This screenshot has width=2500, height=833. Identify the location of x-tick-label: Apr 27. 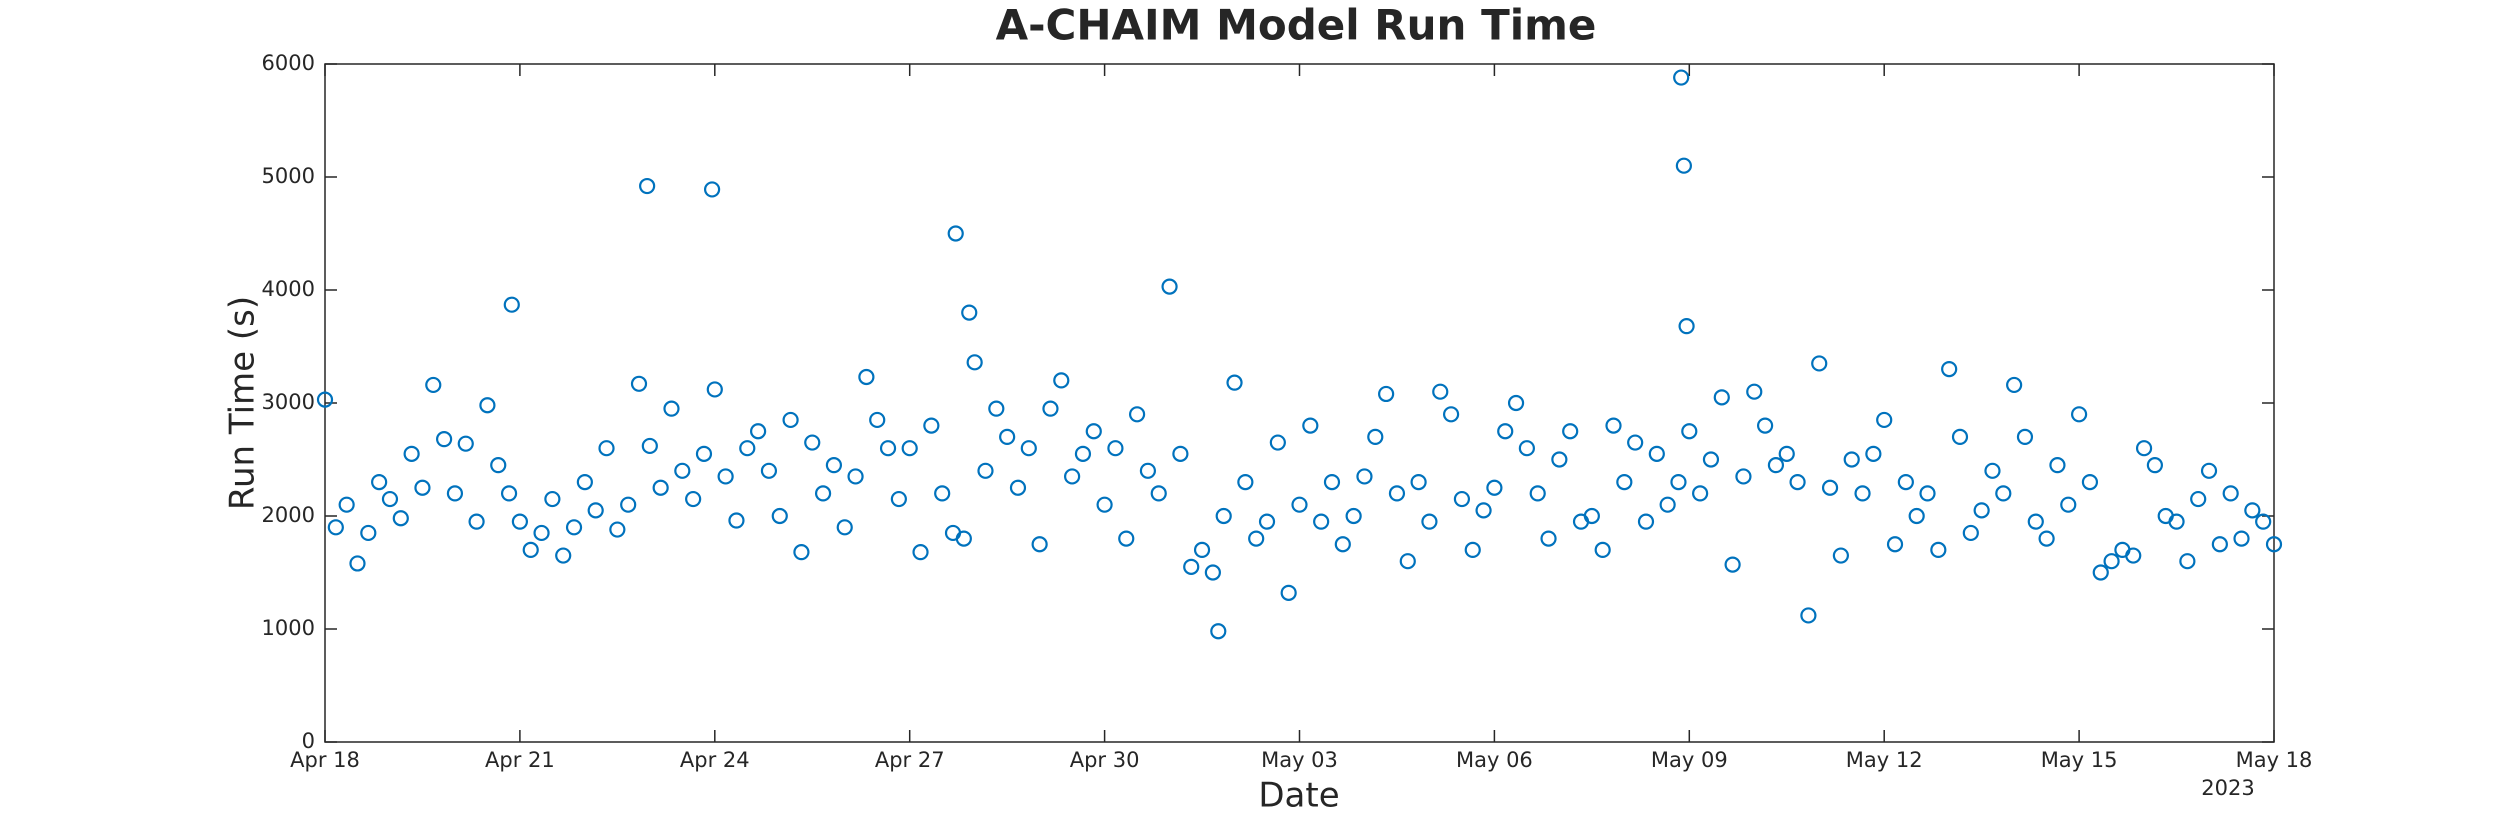
(910, 760).